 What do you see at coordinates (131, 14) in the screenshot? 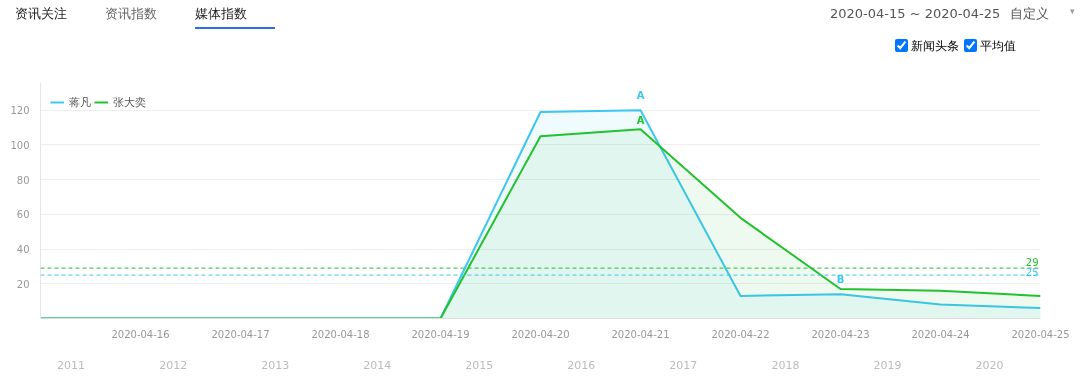
I see `text: 资讯指数` at bounding box center [131, 14].